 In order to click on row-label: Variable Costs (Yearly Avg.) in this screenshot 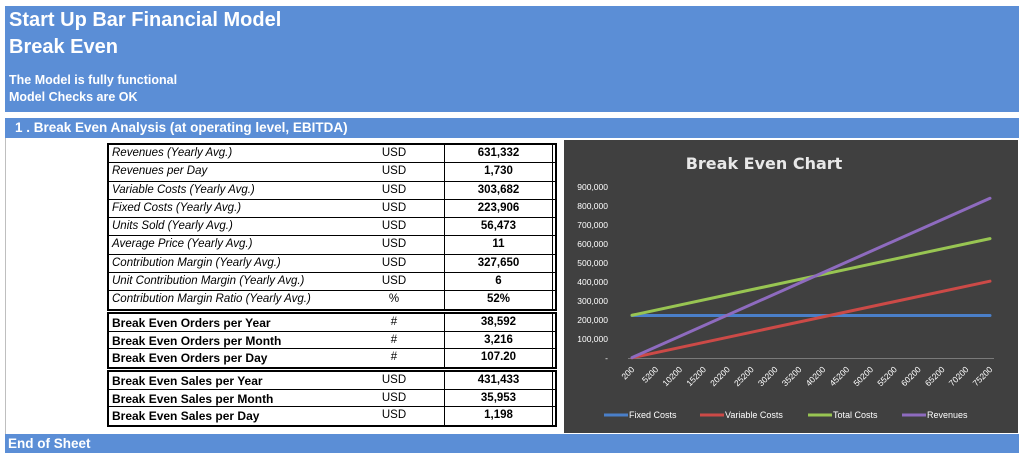, I will do `click(183, 189)`.